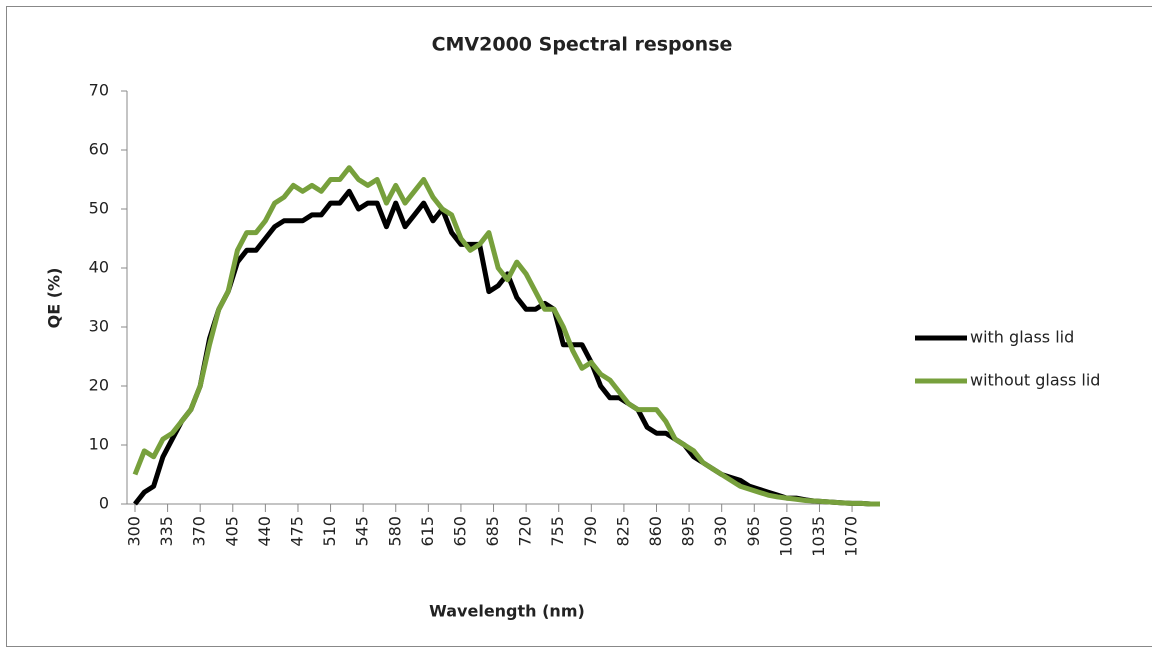 This screenshot has width=1152, height=654. Describe the element at coordinates (99, 267) in the screenshot. I see `y-tick-label: 40` at that location.